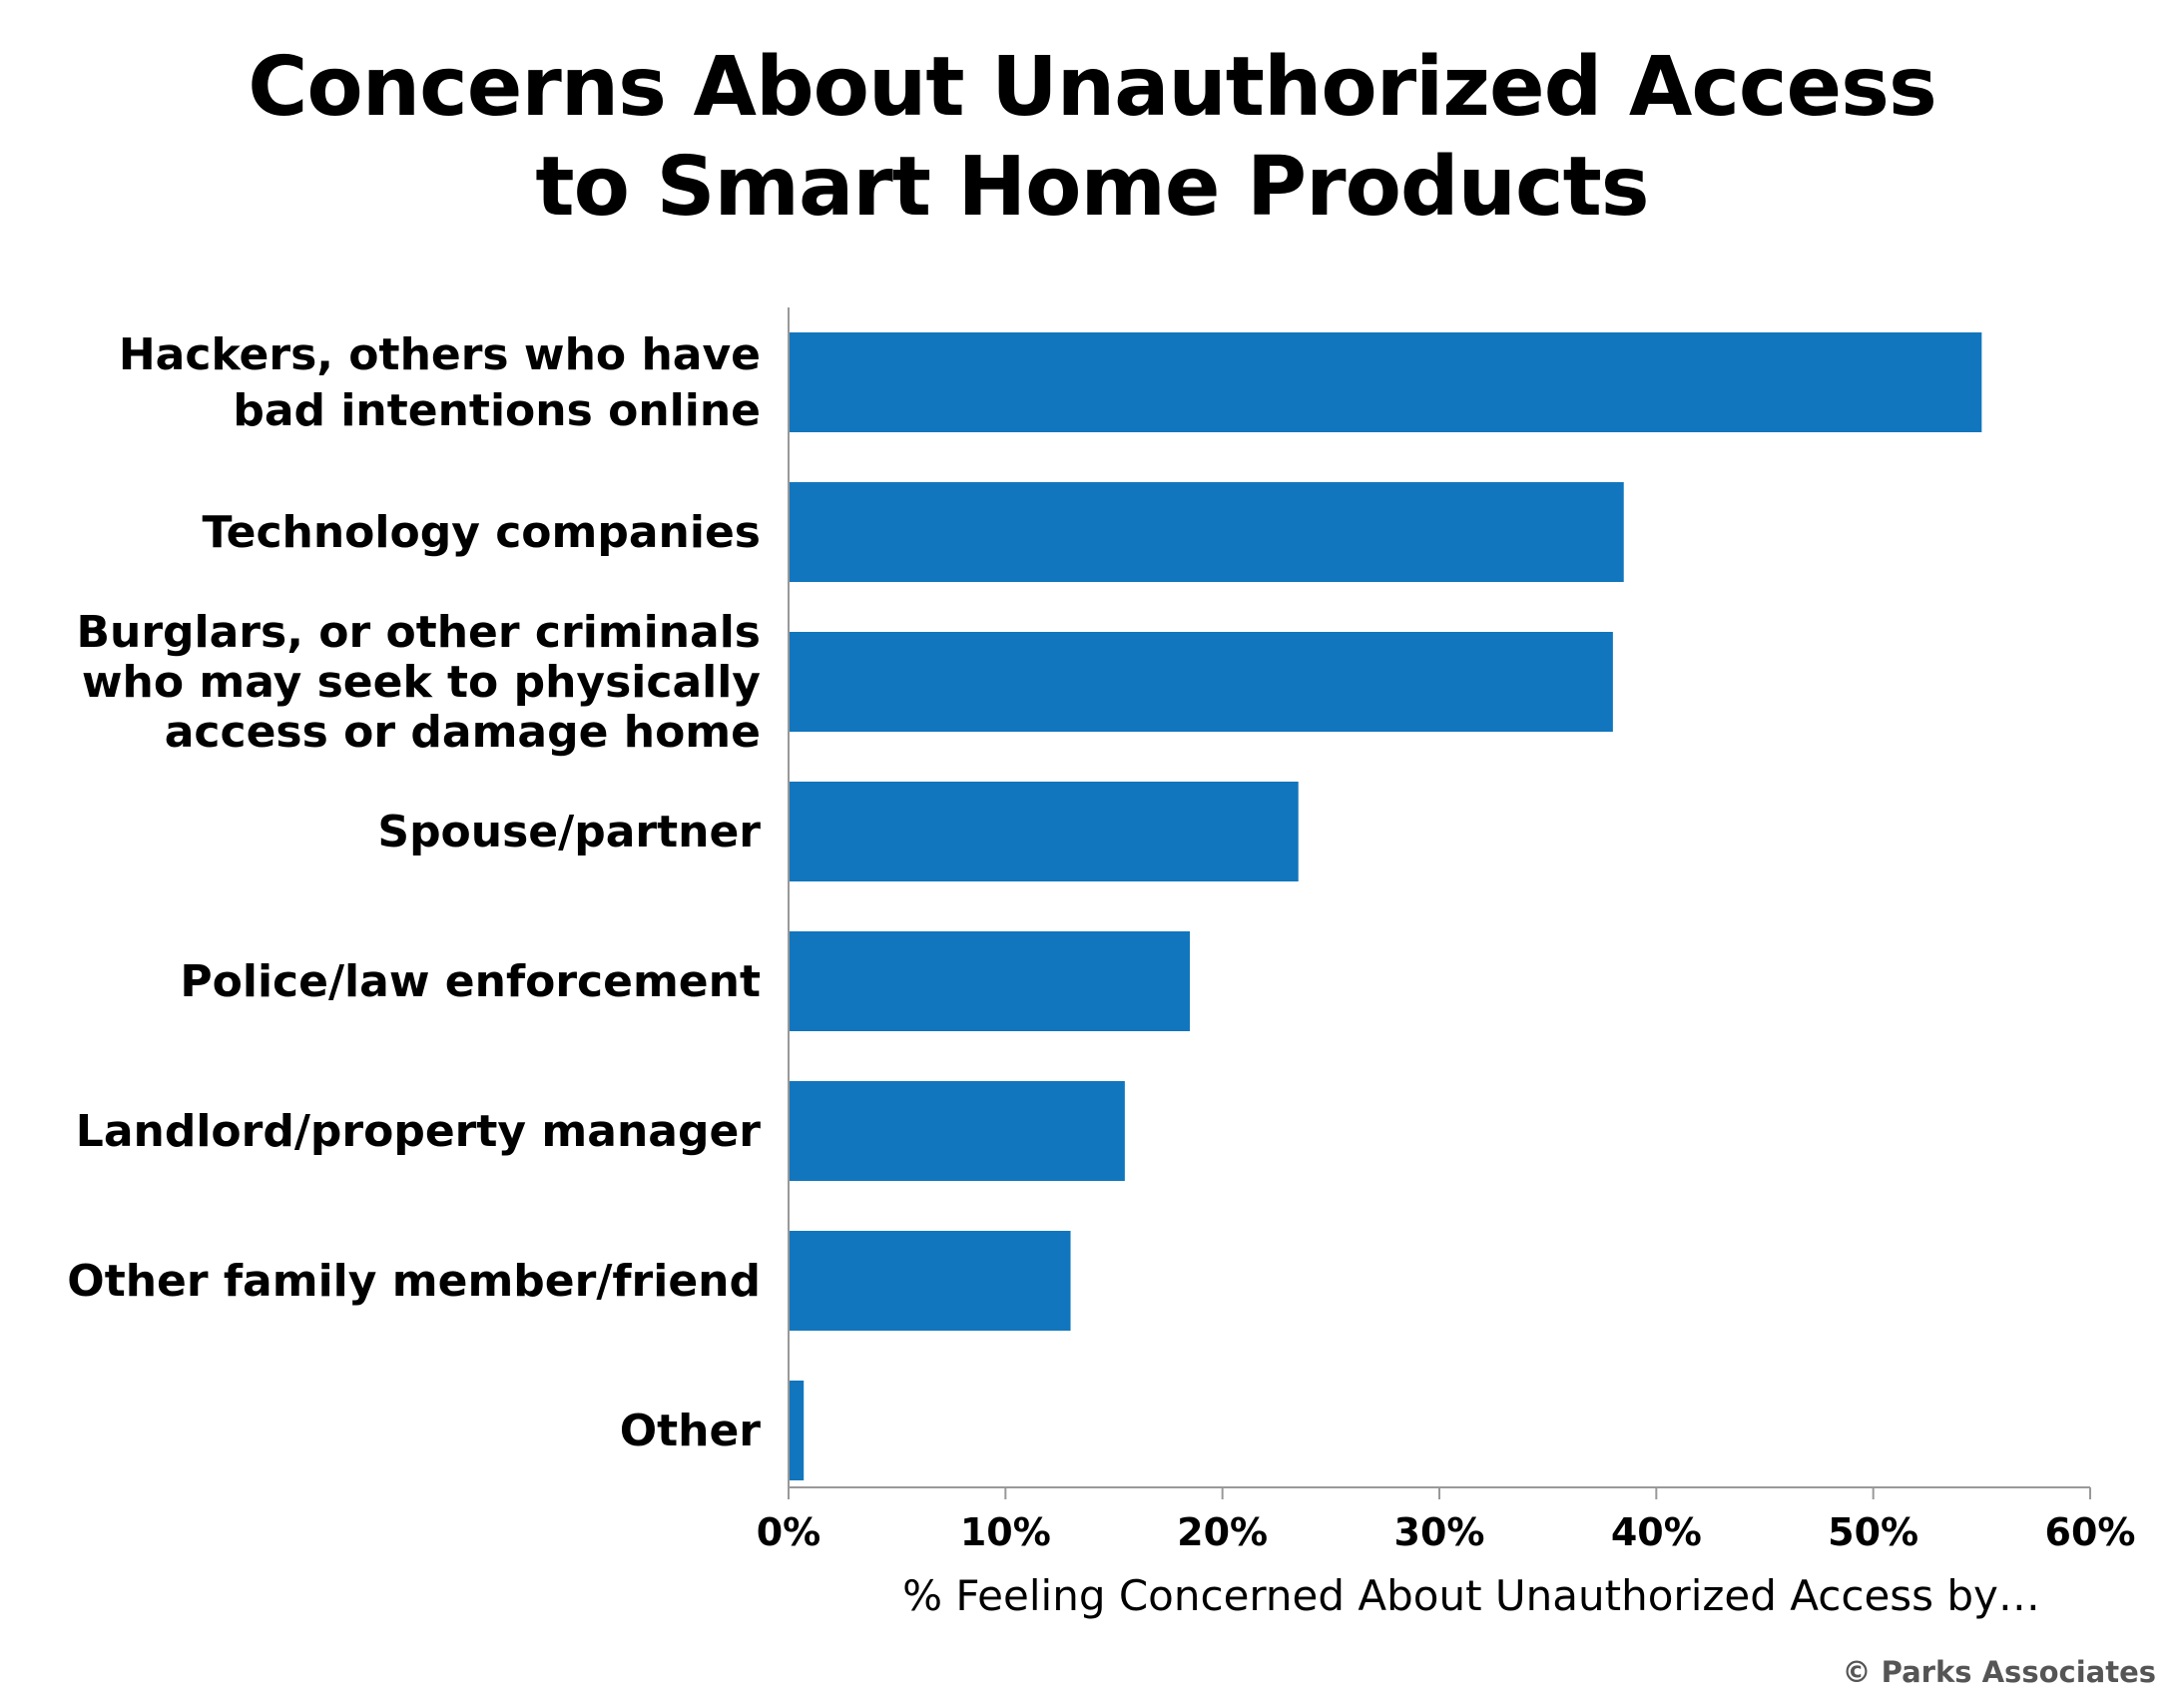 Image resolution: width=2184 pixels, height=1706 pixels. What do you see at coordinates (422, 682) in the screenshot?
I see `category-label-2-line-1: who may seek to physically` at bounding box center [422, 682].